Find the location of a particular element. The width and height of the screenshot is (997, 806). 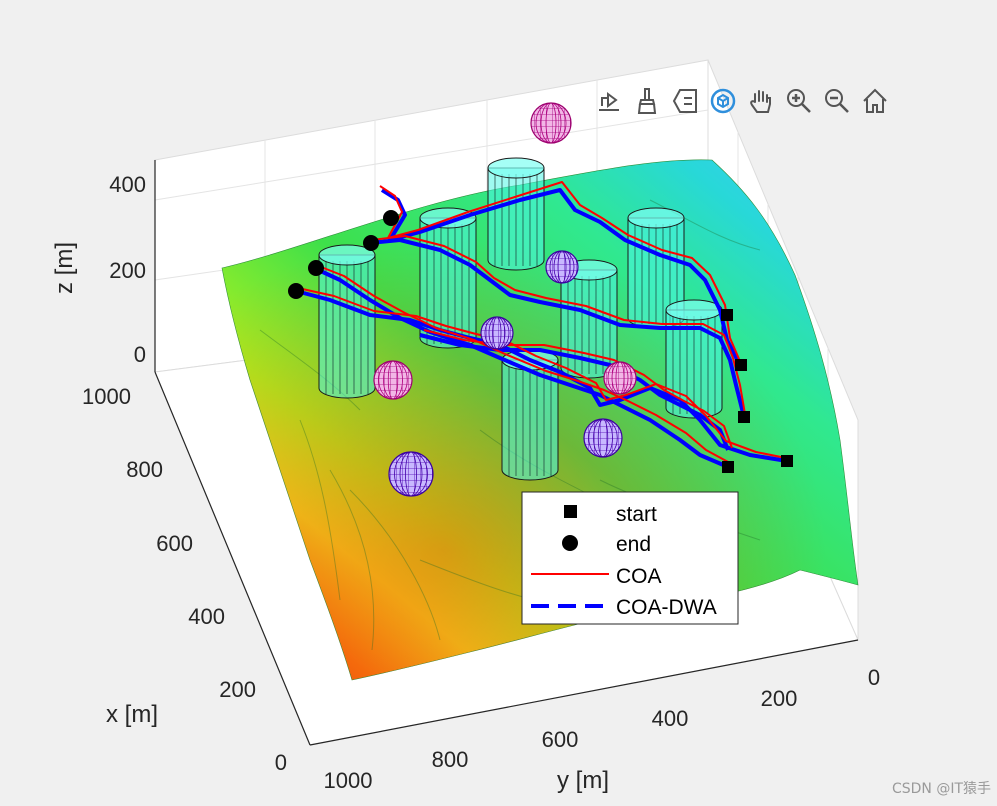

legend-marker-start is located at coordinates (570, 511).